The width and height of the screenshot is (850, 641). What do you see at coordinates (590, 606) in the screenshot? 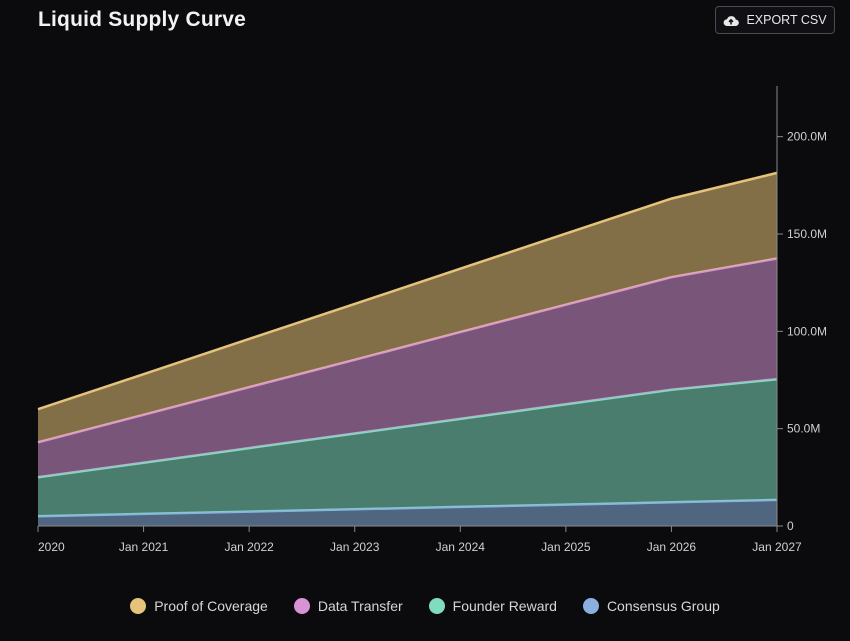
I see `legend-swatch-consensus-group` at bounding box center [590, 606].